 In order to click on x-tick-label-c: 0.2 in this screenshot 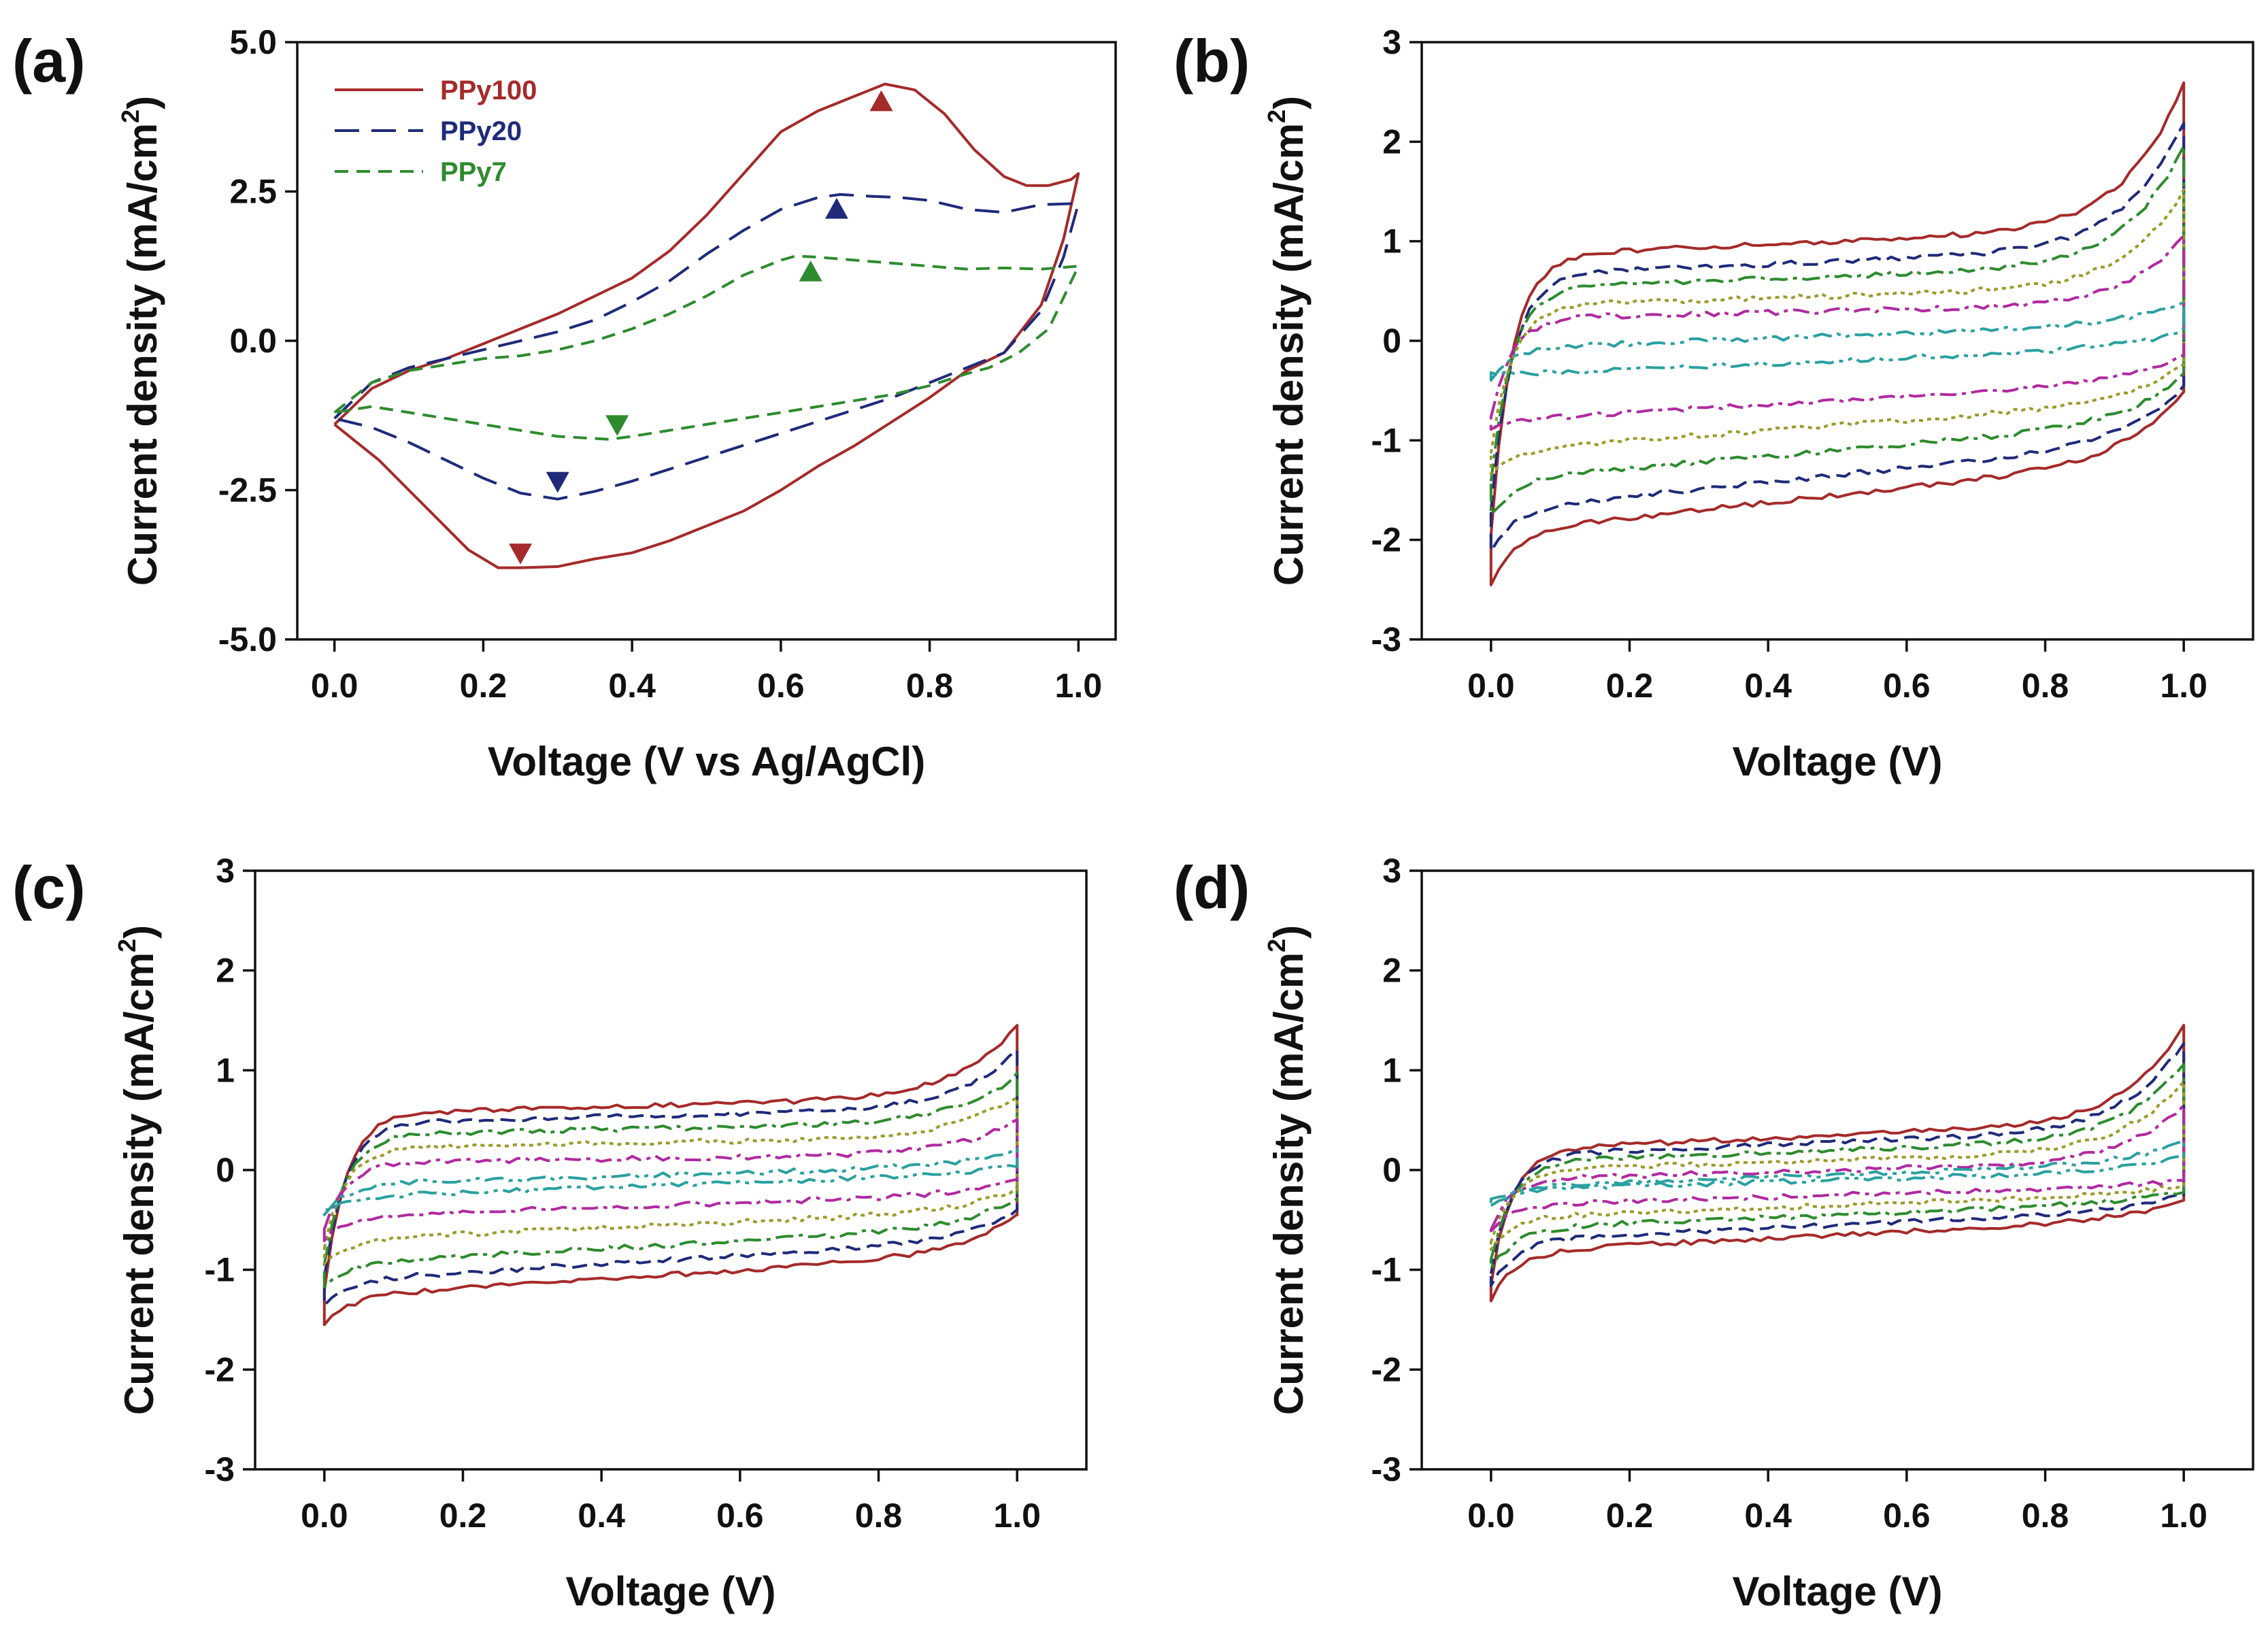, I will do `click(463, 1516)`.